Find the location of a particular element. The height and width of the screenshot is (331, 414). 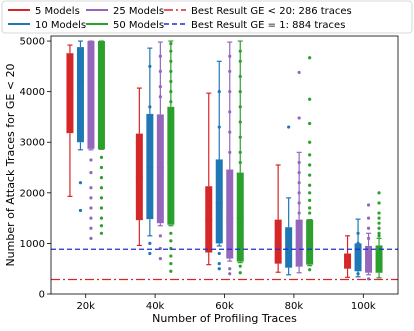

box-10-models-100k is located at coordinates (358, 248).